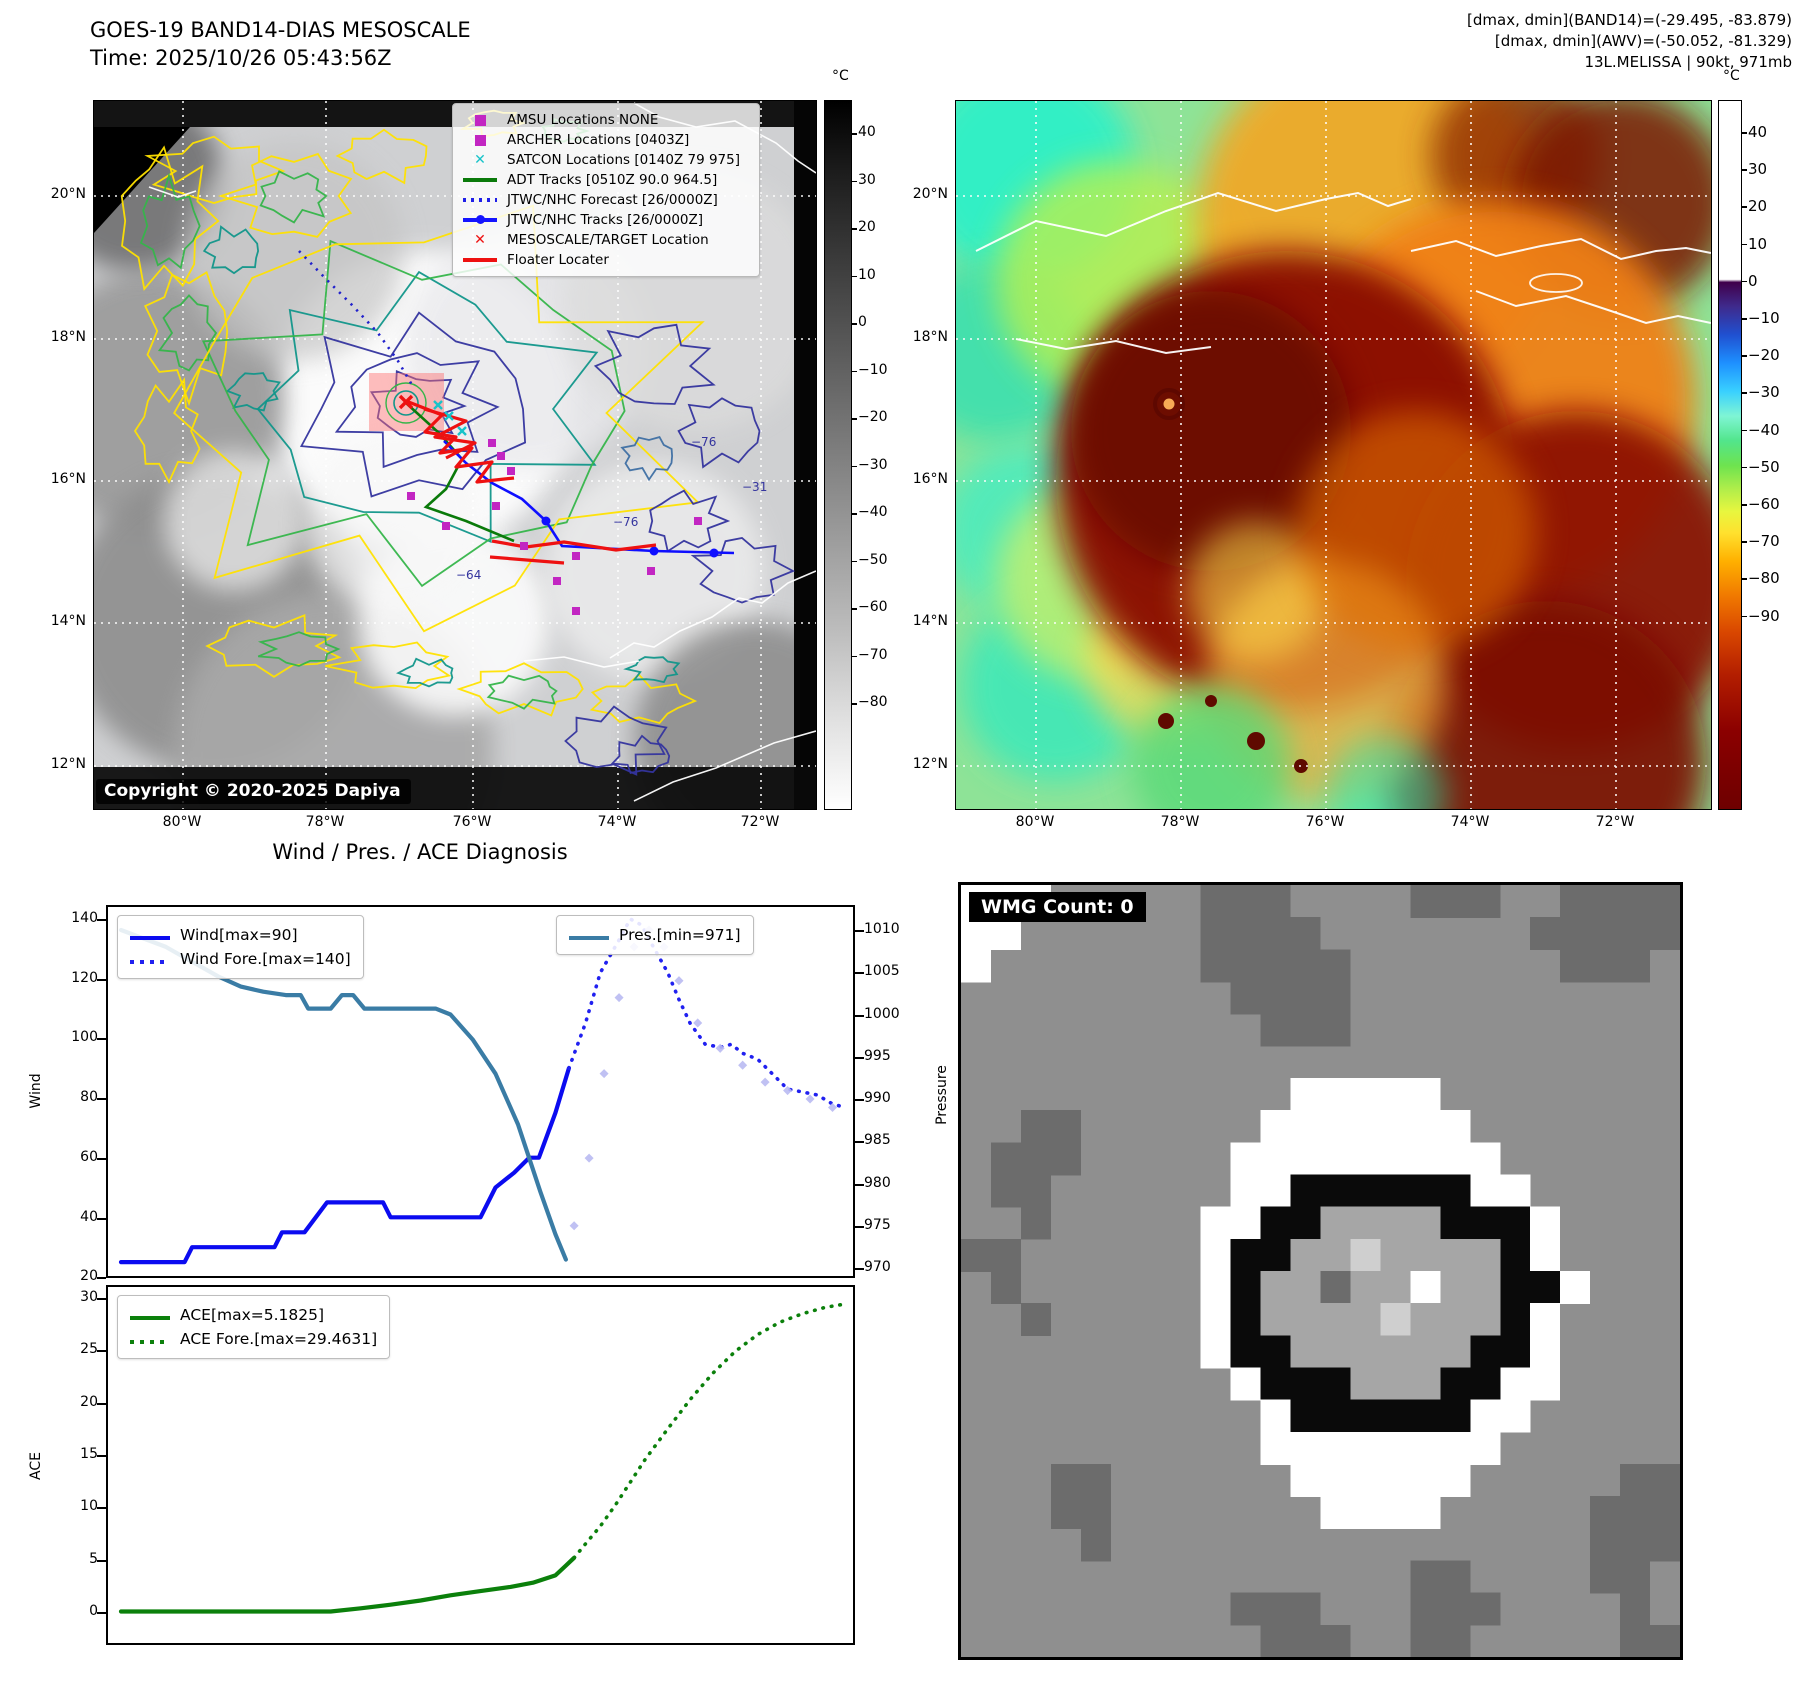 This screenshot has width=1797, height=1690. What do you see at coordinates (862, 322) in the screenshot?
I see `band14-colorbar-tick: 0` at bounding box center [862, 322].